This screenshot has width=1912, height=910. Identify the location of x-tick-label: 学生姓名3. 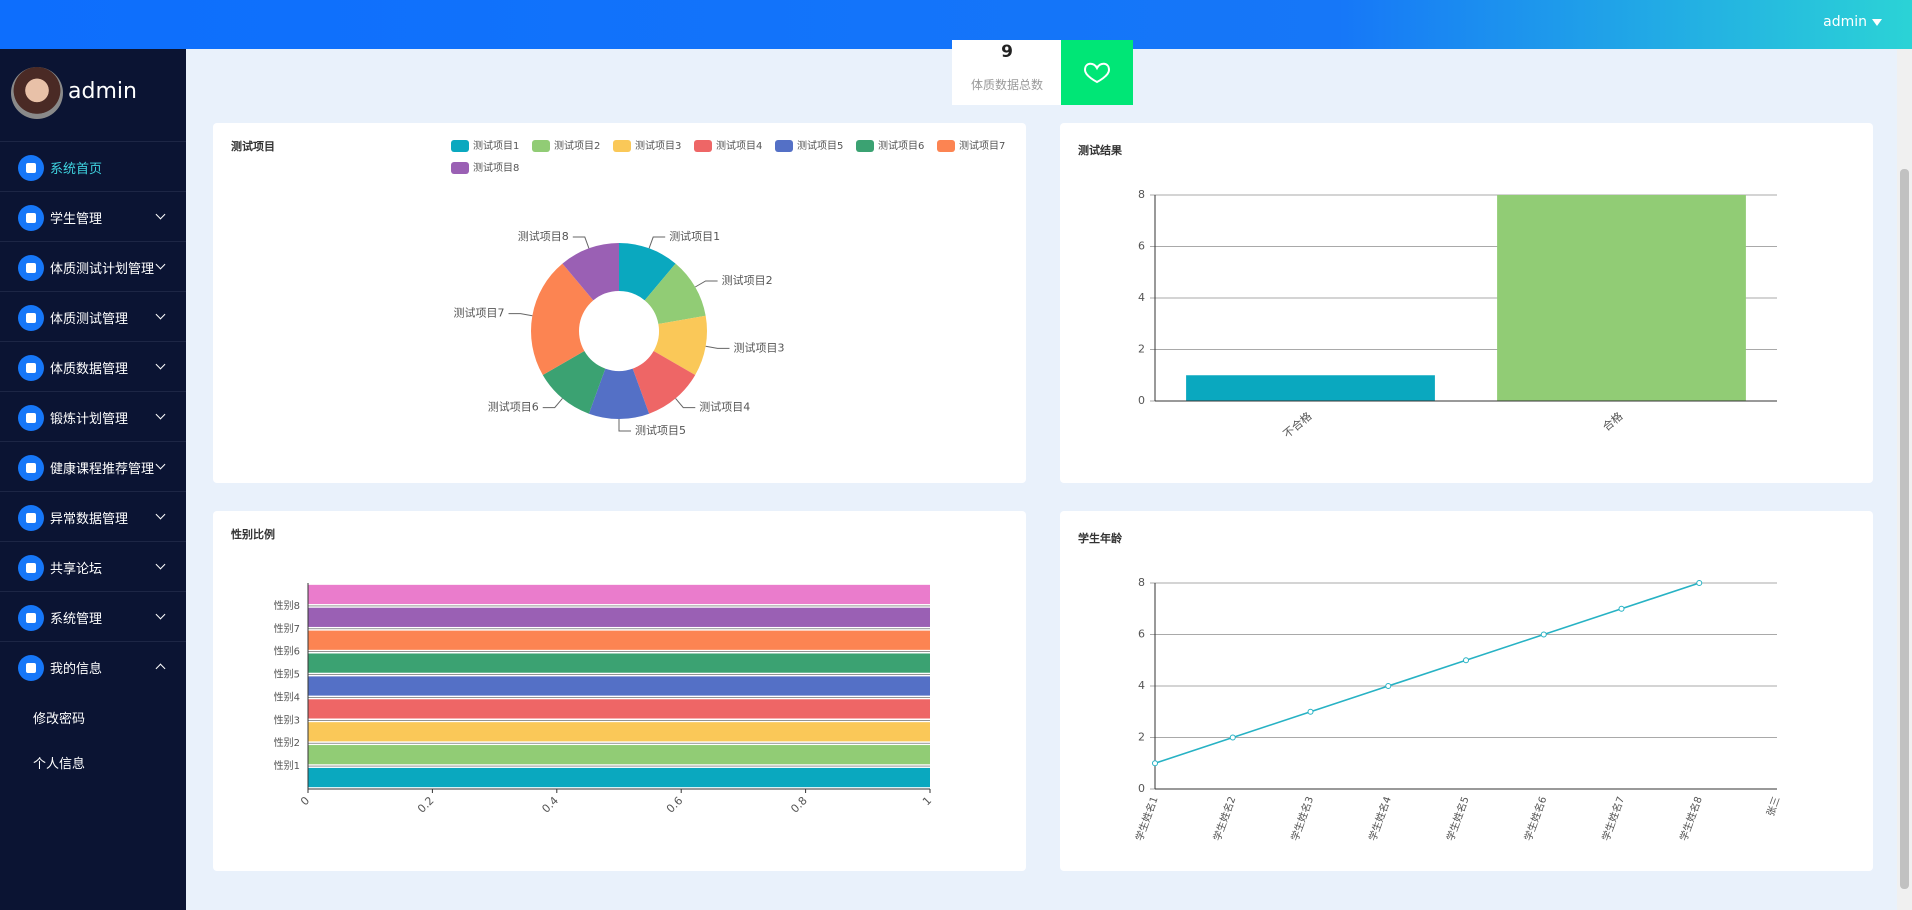
(1302, 819).